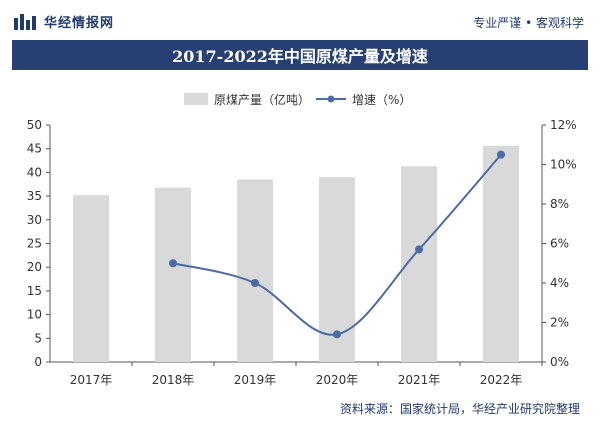 Image resolution: width=600 pixels, height=424 pixels. What do you see at coordinates (34, 267) in the screenshot?
I see `y-left-tick-label: 20` at bounding box center [34, 267].